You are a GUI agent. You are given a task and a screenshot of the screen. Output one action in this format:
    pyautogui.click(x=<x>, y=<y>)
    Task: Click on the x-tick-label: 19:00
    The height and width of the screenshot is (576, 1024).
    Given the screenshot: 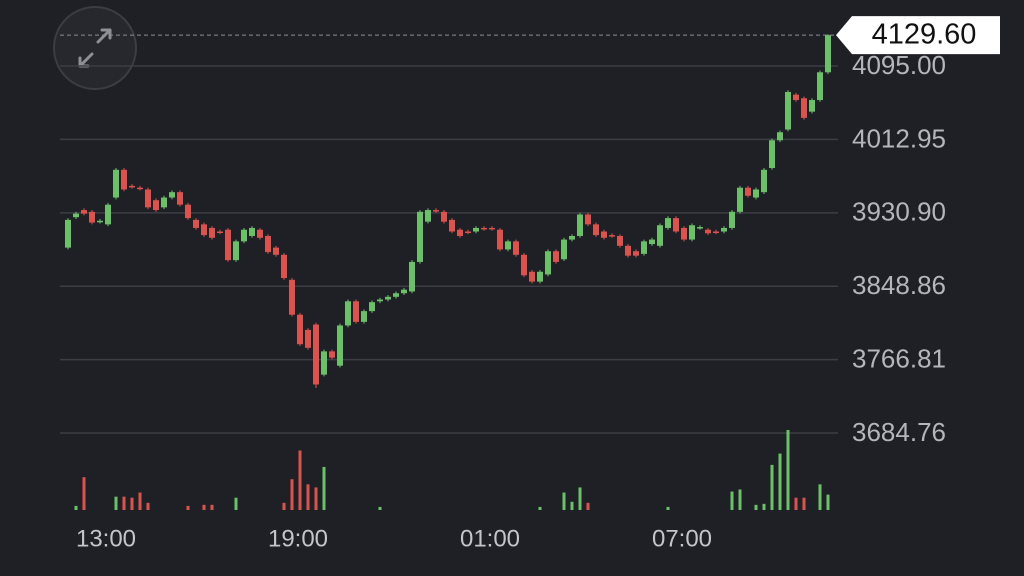 What is the action you would take?
    pyautogui.click(x=298, y=538)
    